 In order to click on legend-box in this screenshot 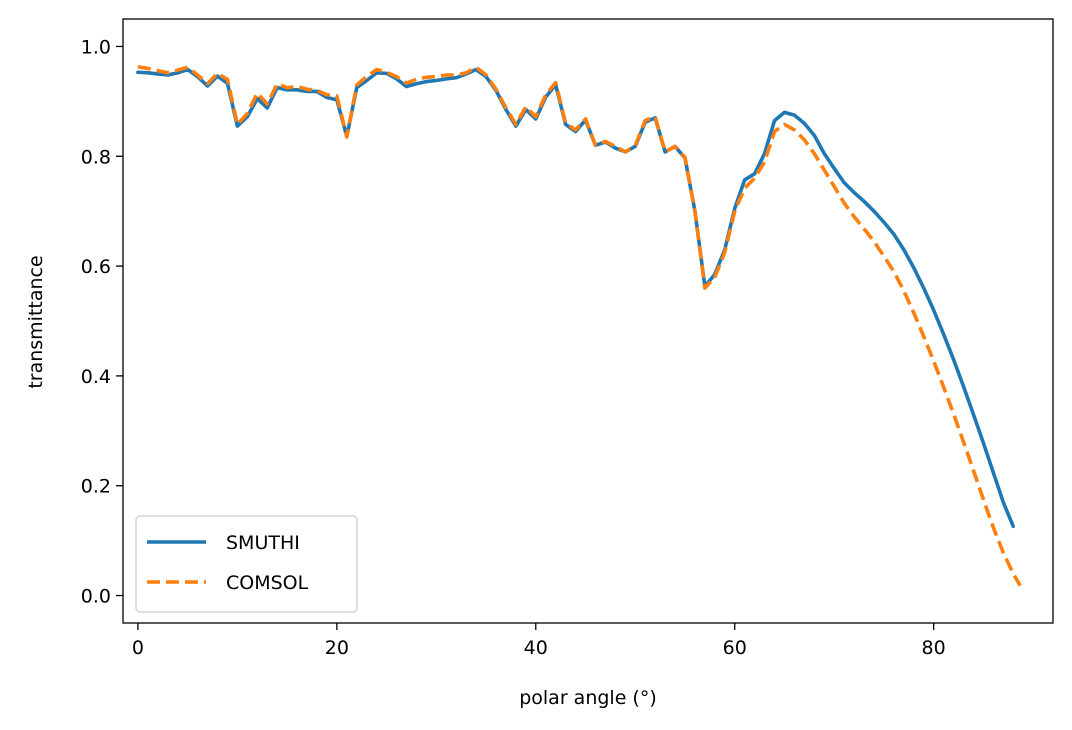, I will do `click(246, 564)`.